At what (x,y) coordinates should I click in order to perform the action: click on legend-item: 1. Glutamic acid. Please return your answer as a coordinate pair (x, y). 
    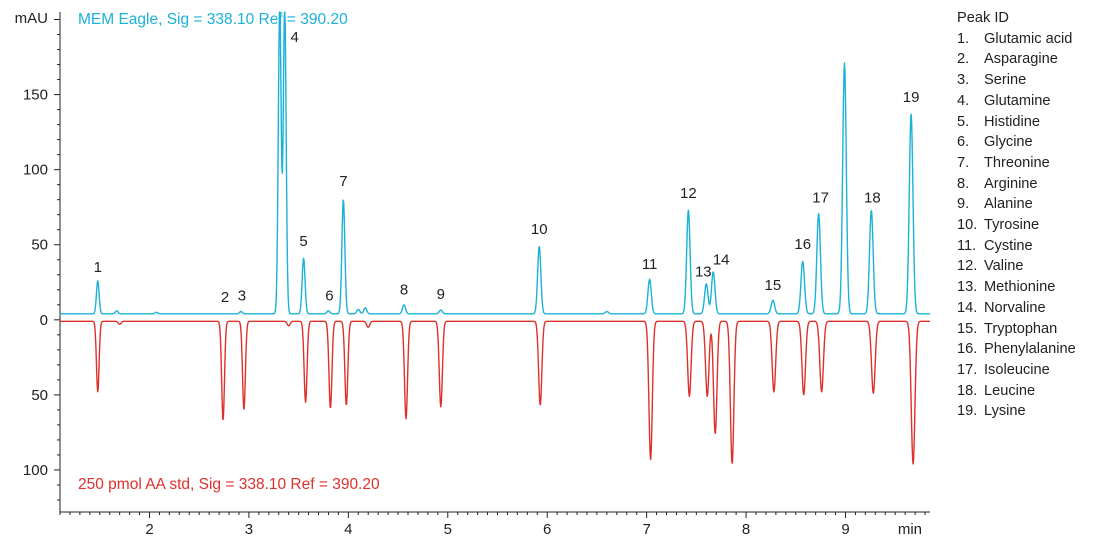
    Looking at the image, I should click on (1031, 39).